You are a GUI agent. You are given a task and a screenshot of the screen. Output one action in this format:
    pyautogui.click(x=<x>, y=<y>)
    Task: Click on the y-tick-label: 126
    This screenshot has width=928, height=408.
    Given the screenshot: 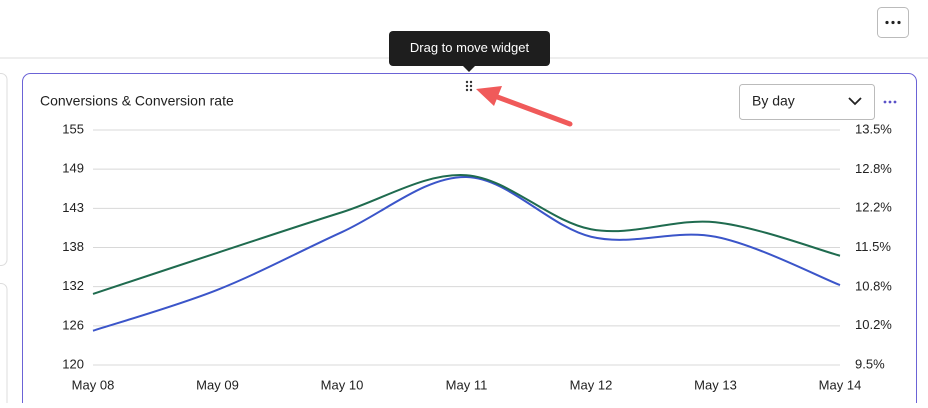 What is the action you would take?
    pyautogui.click(x=73, y=324)
    